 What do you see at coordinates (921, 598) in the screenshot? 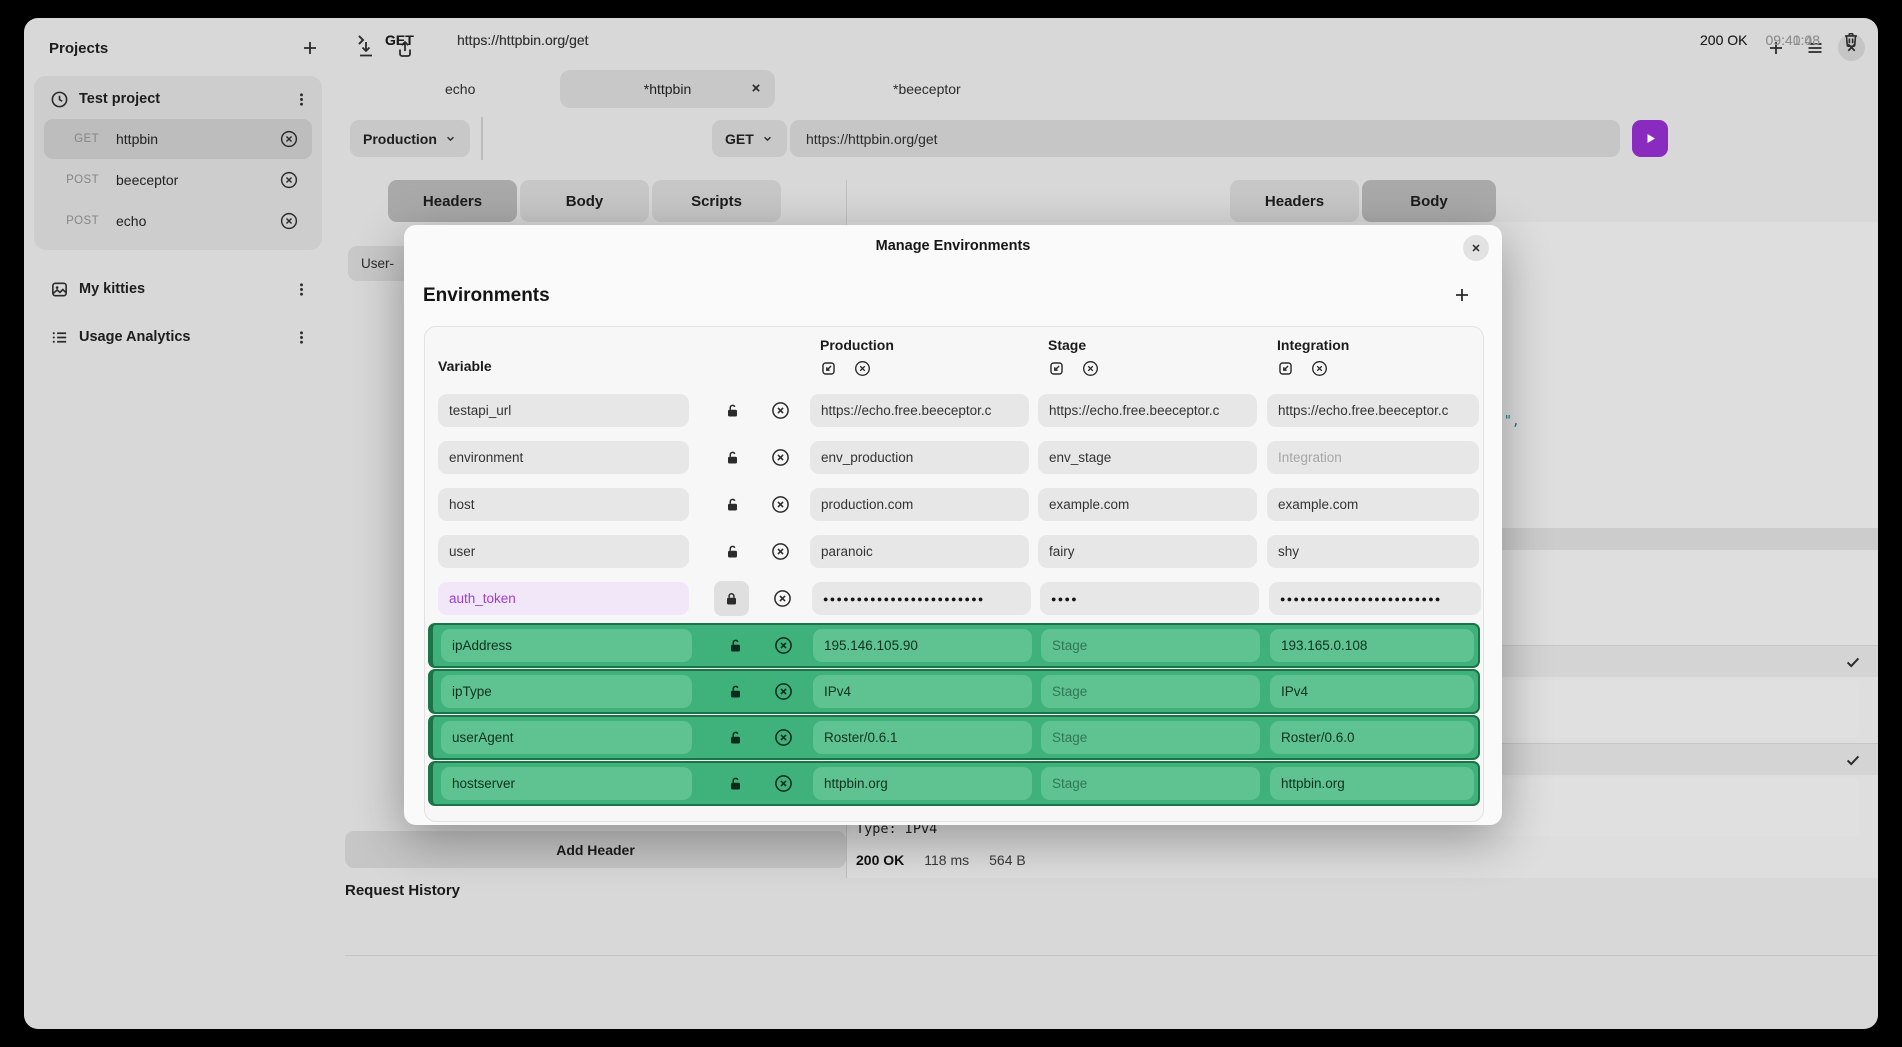
I see `production-value-input: ●●●●●●●●●●●●●●●●●●●●●●●●` at bounding box center [921, 598].